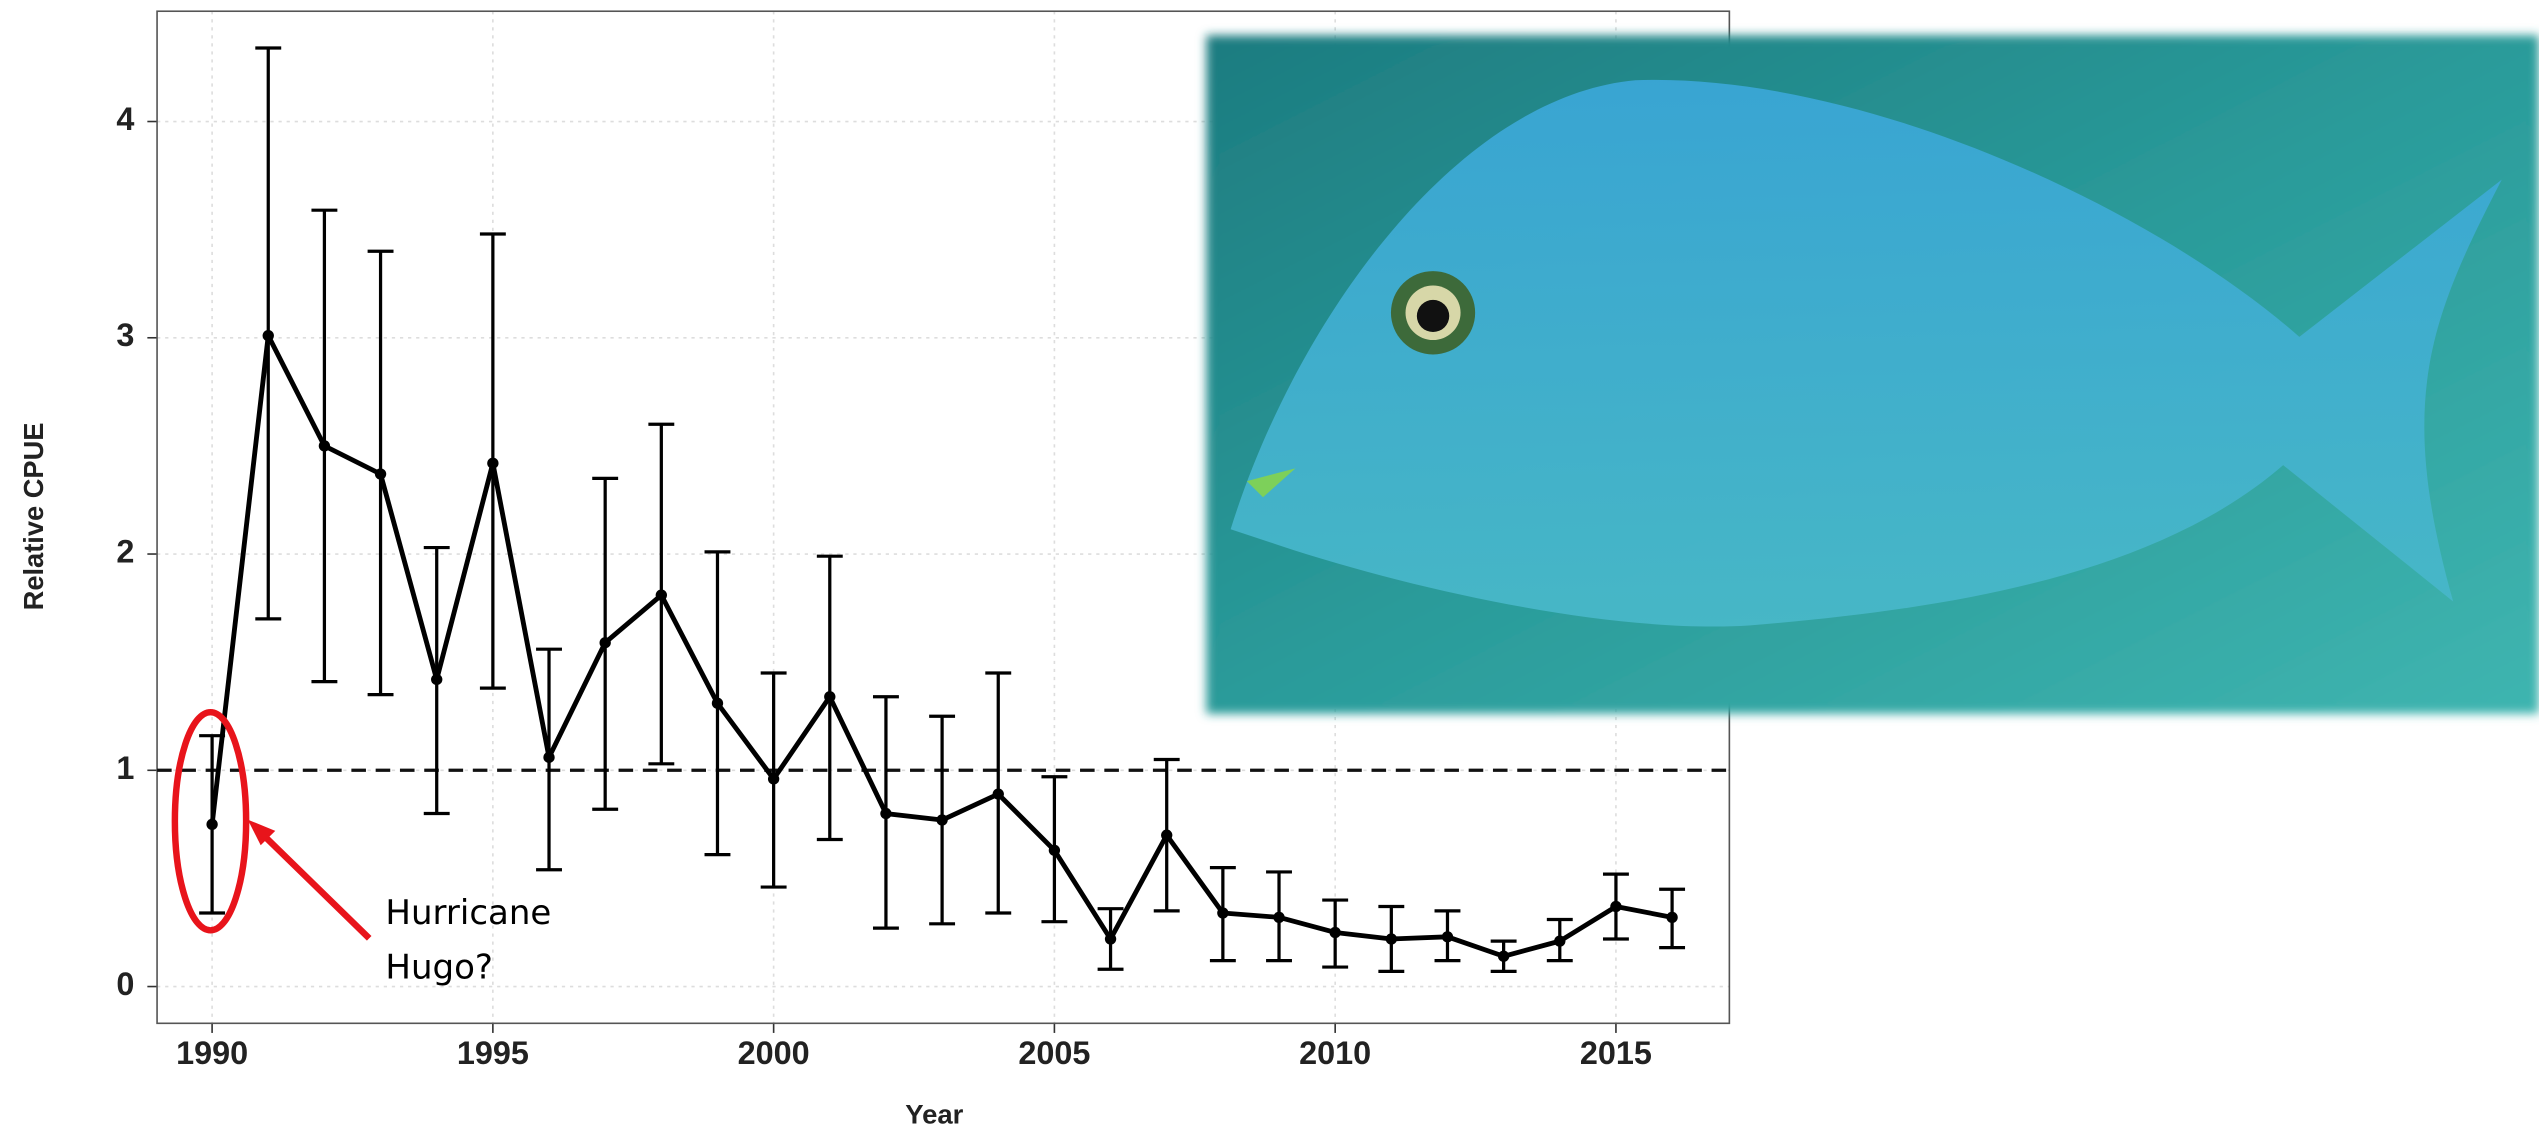 The width and height of the screenshot is (2539, 1142). I want to click on x-tick-label: 2000, so click(774, 1053).